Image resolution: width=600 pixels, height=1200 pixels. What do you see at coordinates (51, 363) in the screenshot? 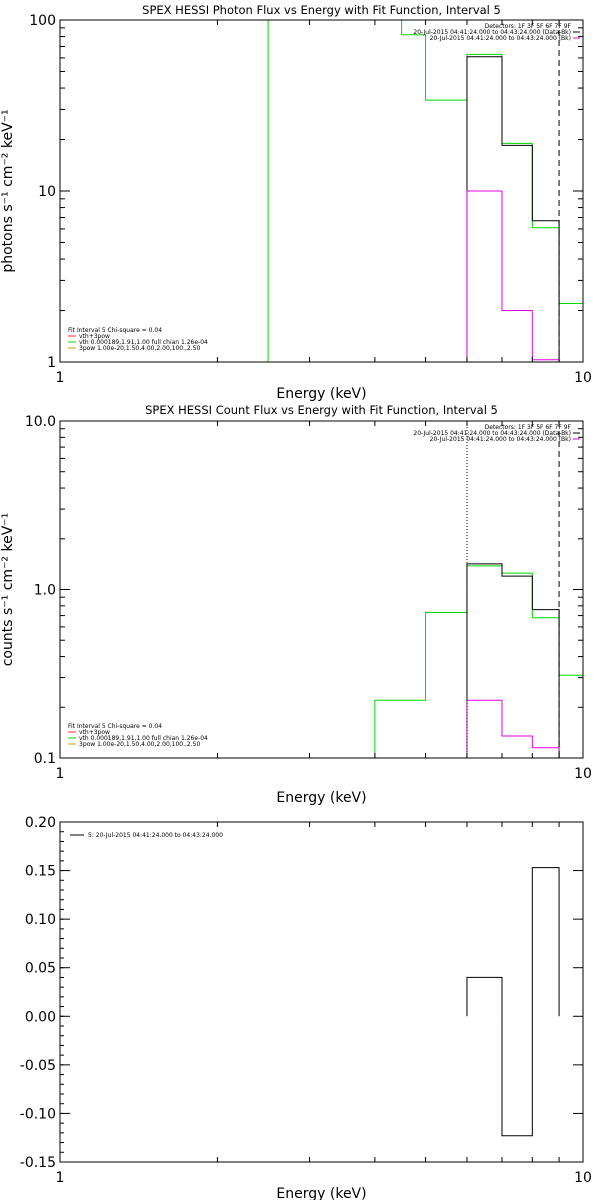
I see `y-tick-label: 1` at bounding box center [51, 363].